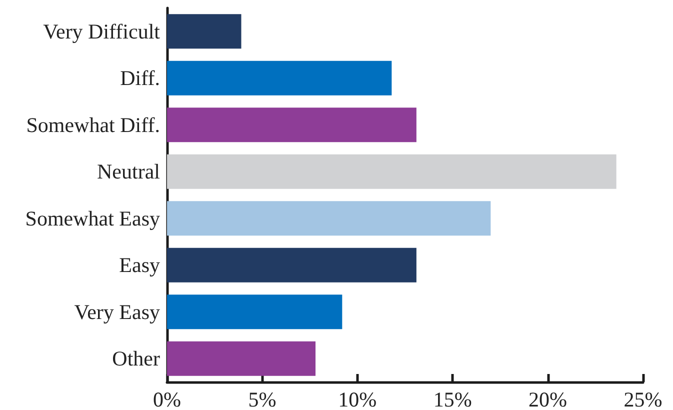 This screenshot has height=410, width=673. What do you see at coordinates (117, 312) in the screenshot?
I see `y-tick-label: Very Easy` at bounding box center [117, 312].